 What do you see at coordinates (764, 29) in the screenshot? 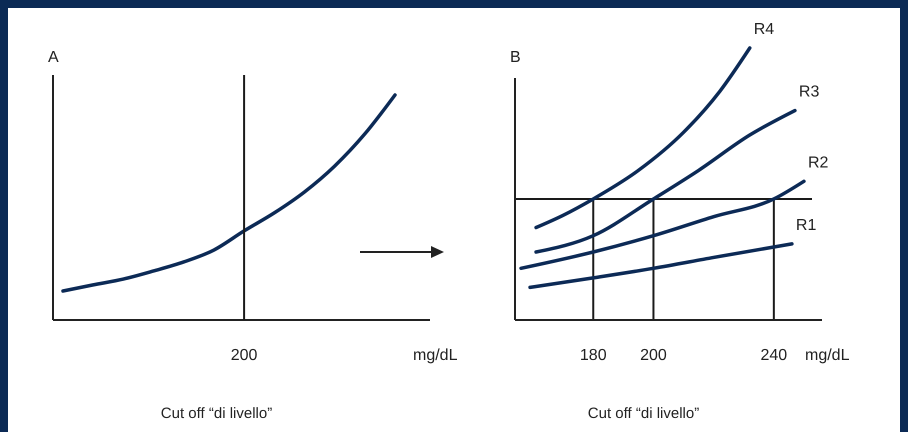
I see `series-label: R4` at bounding box center [764, 29].